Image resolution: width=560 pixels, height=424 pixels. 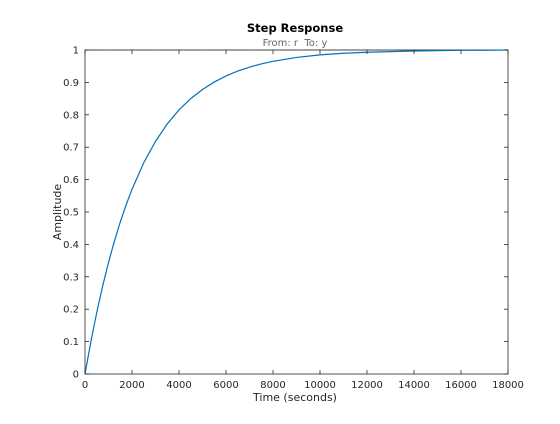 I want to click on x-tick-label: 8000, so click(x=272, y=385).